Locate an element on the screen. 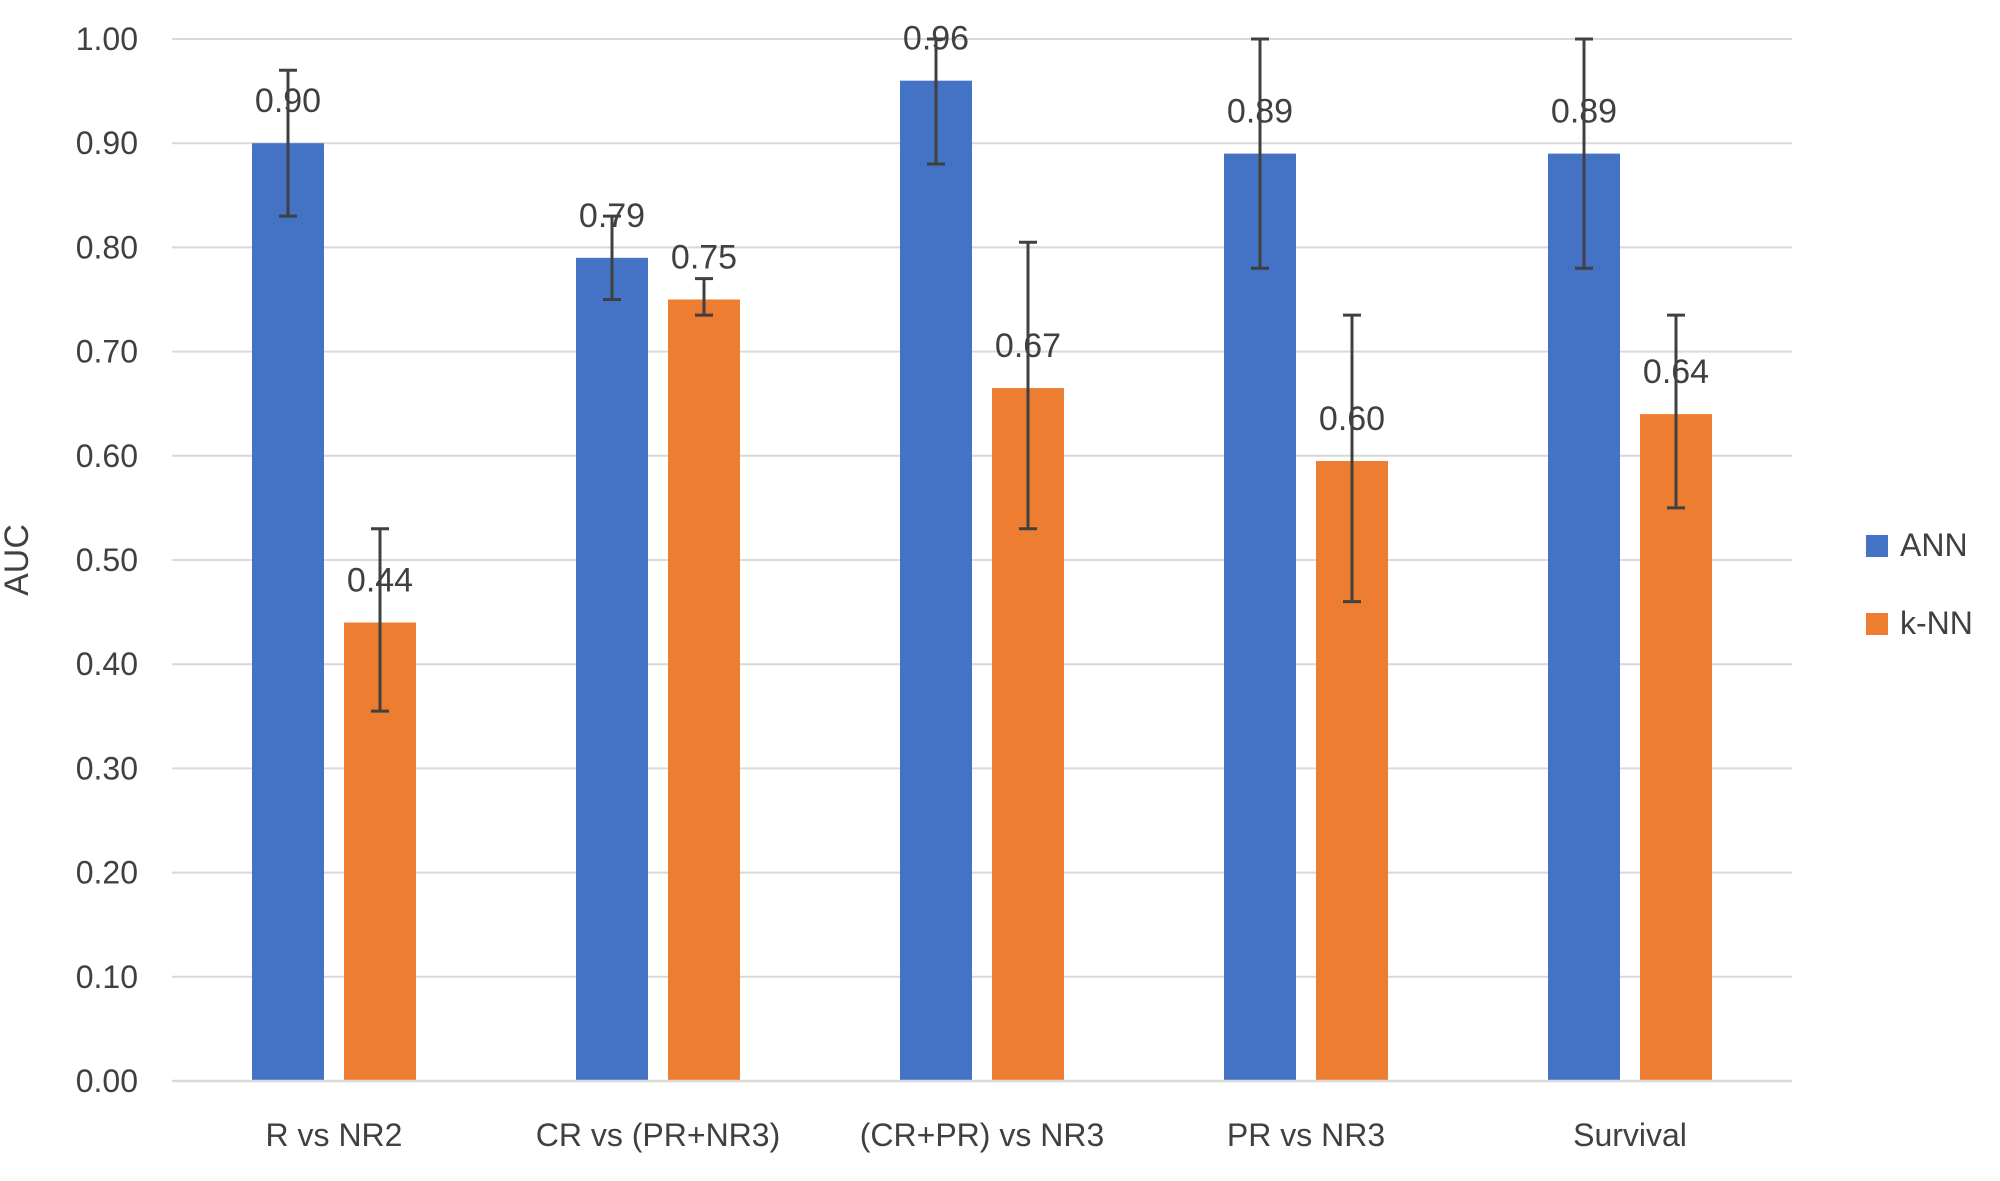  legend-label-ann: ANN is located at coordinates (1934, 545).